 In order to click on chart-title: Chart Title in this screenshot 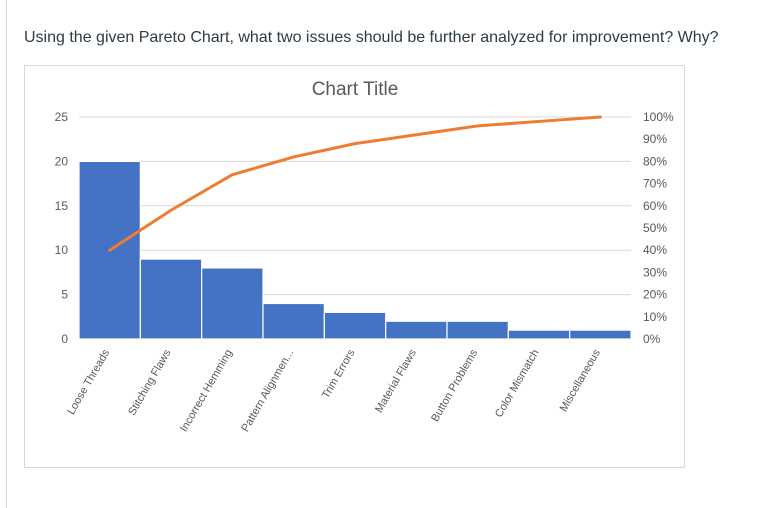, I will do `click(355, 89)`.